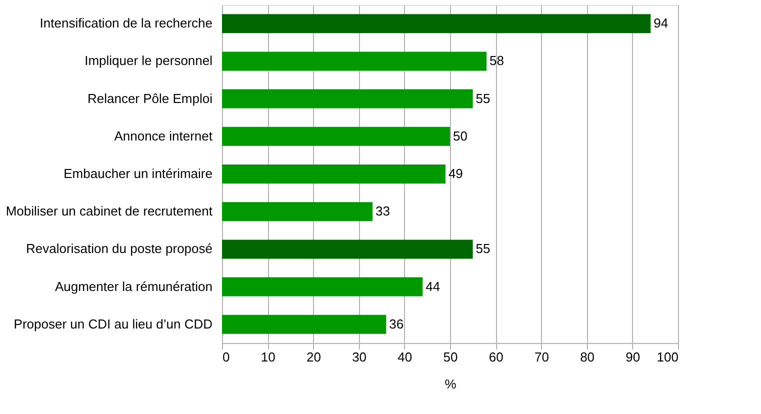 This screenshot has height=414, width=761. What do you see at coordinates (133, 286) in the screenshot?
I see `y-tick-label: Augmenter la rémunération` at bounding box center [133, 286].